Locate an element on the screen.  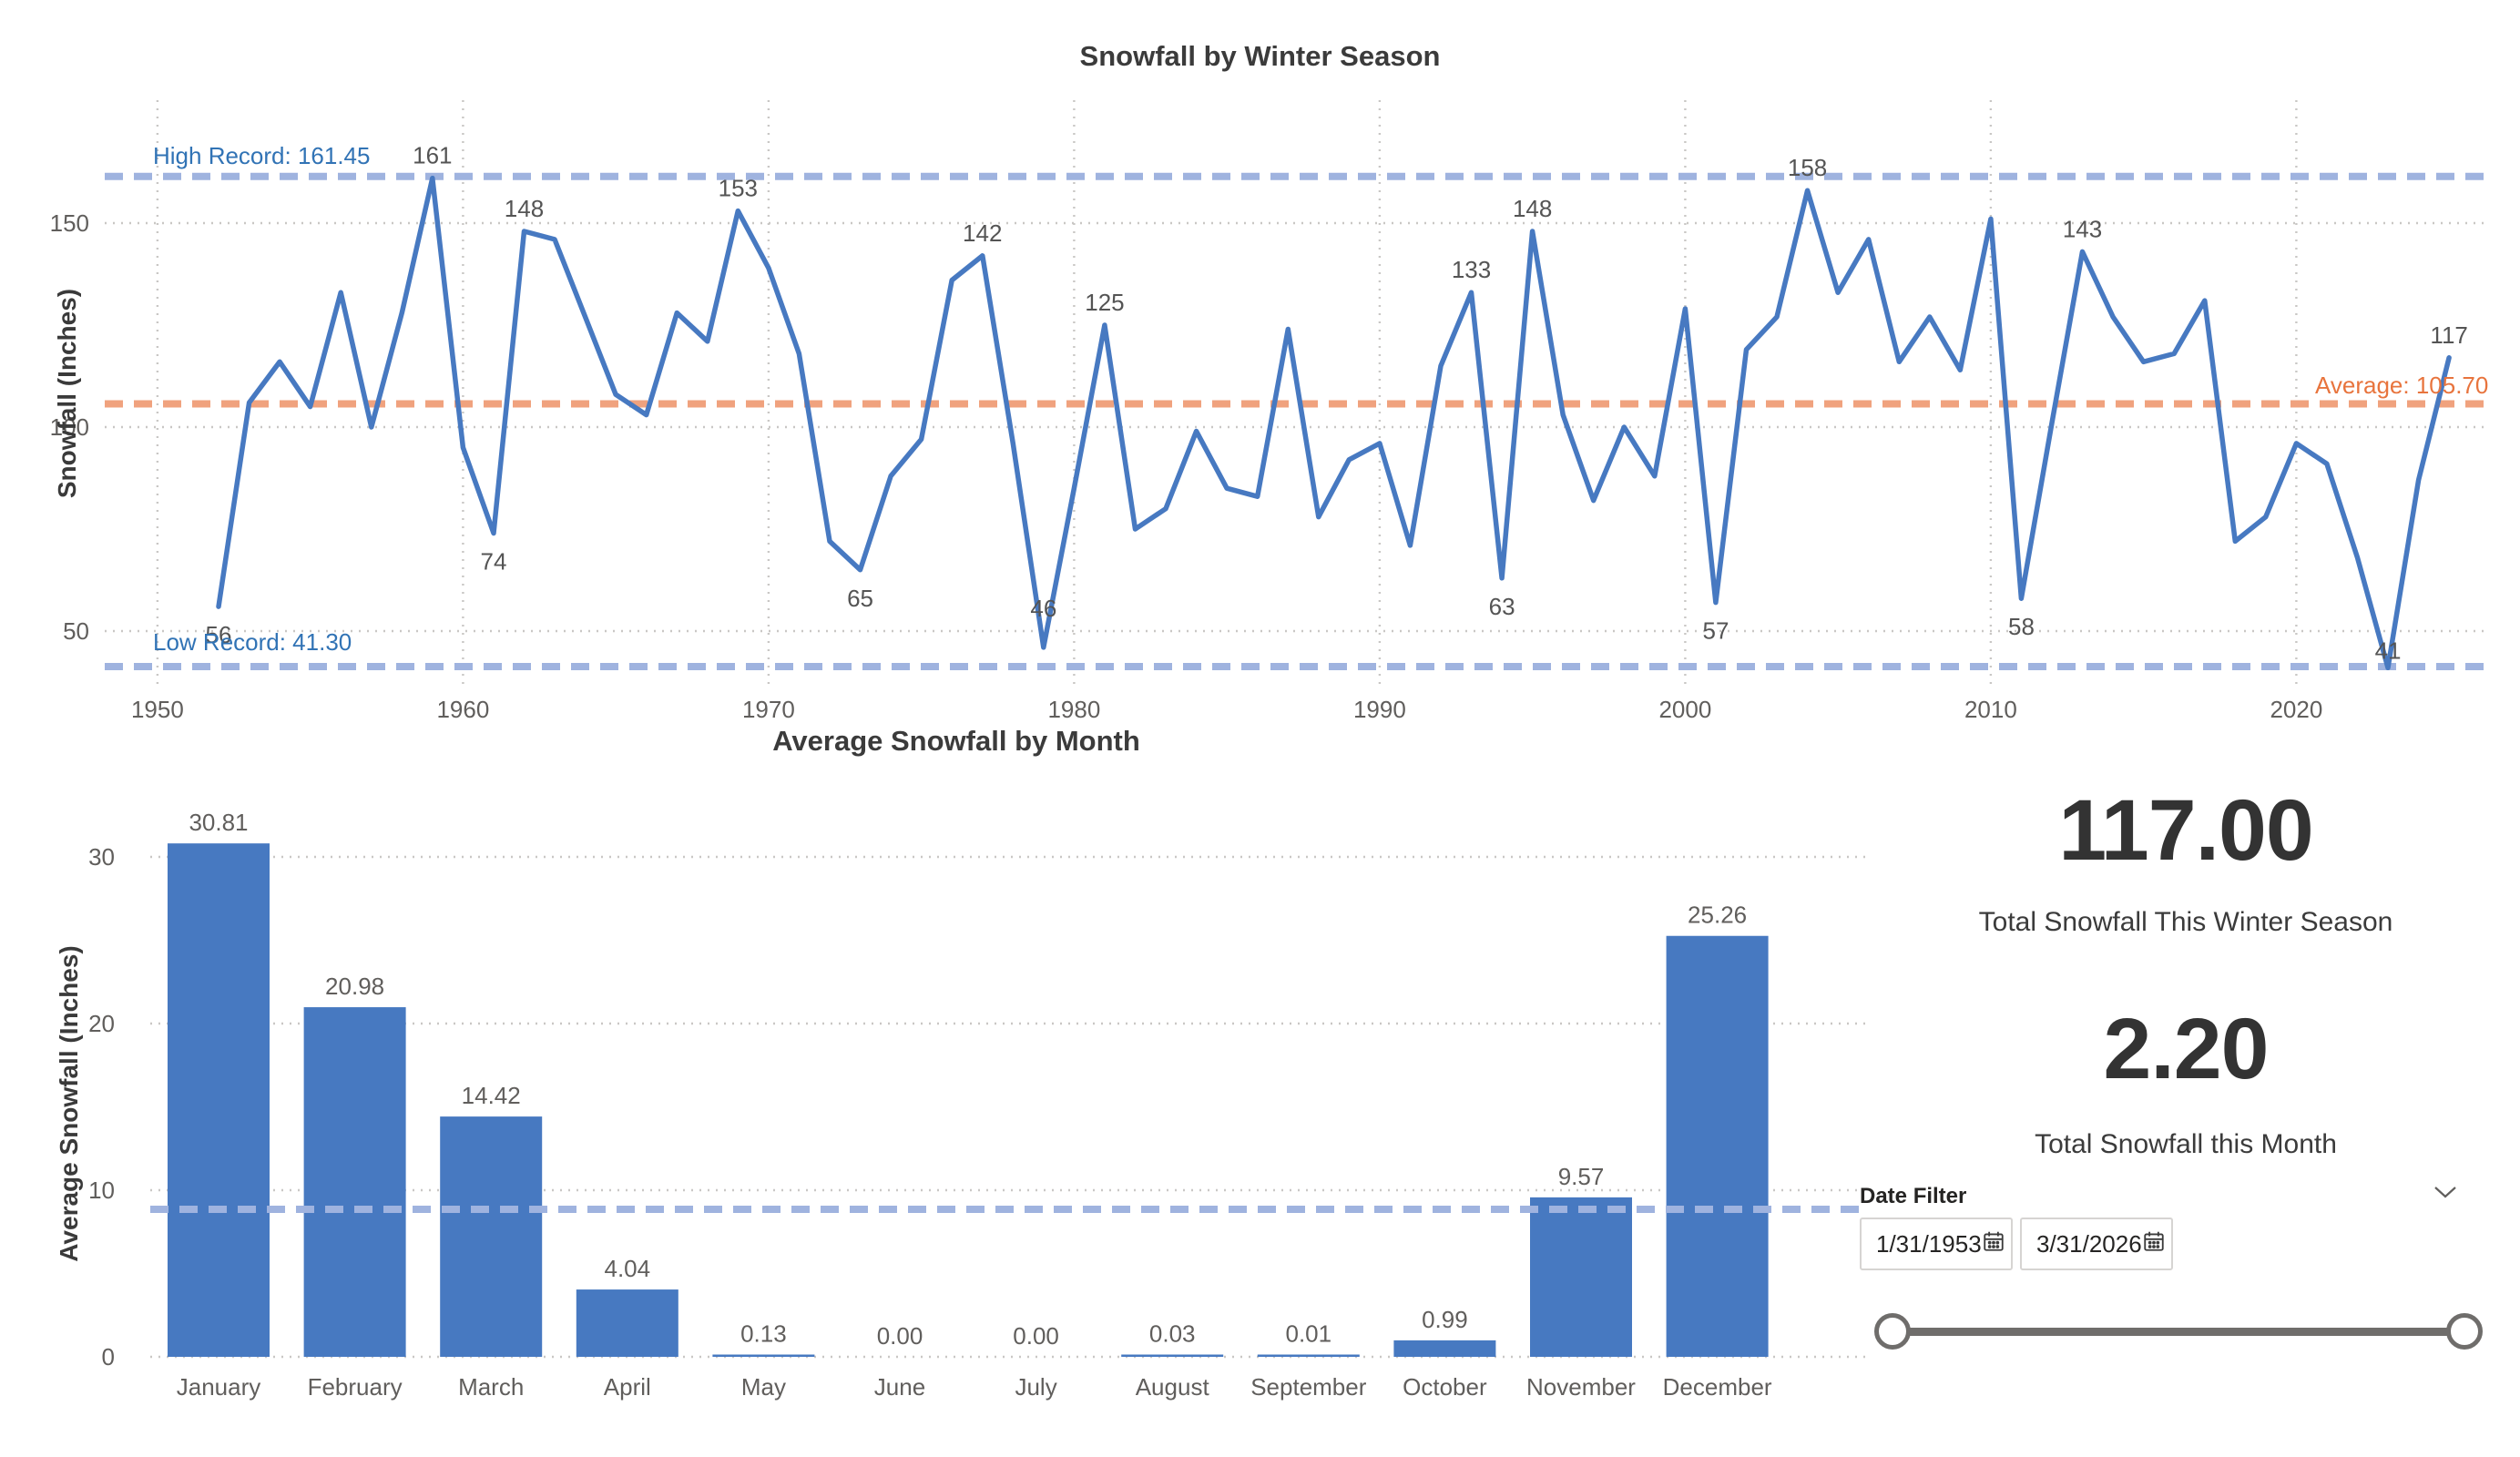
total-season-snowfall-value: 117.00 is located at coordinates (2185, 831).